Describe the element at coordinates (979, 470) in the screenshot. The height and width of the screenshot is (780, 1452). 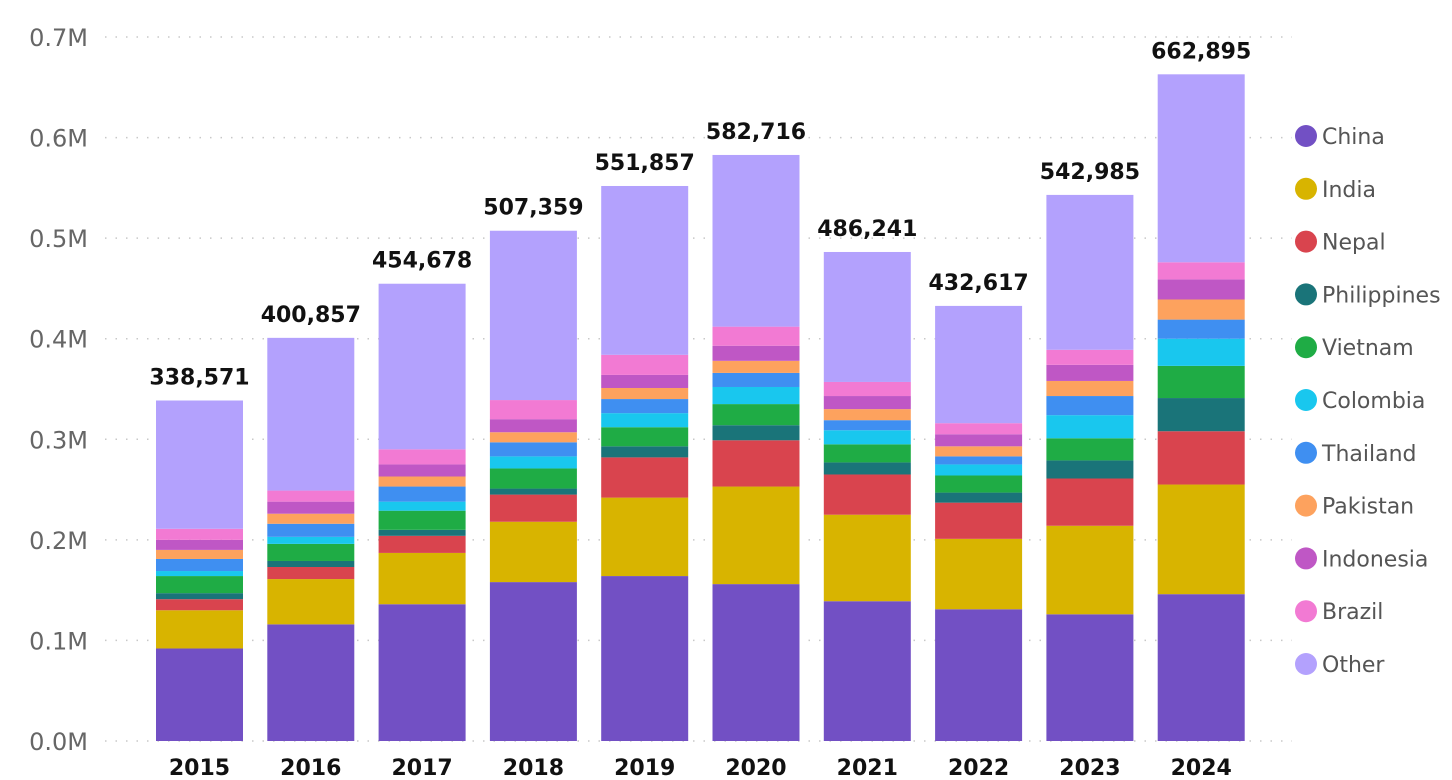
I see `bar-segment-colombia-2022` at that location.